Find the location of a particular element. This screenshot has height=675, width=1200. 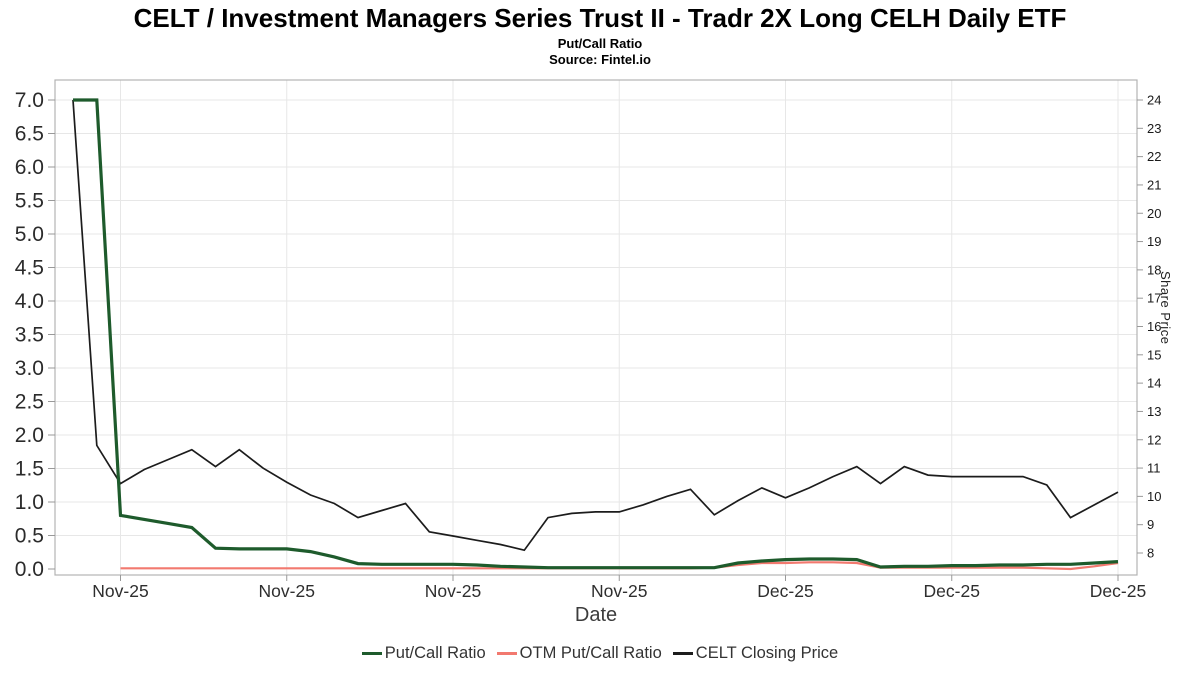

legend-item-put-call-ratio: Put/Call Ratio is located at coordinates (423, 653).